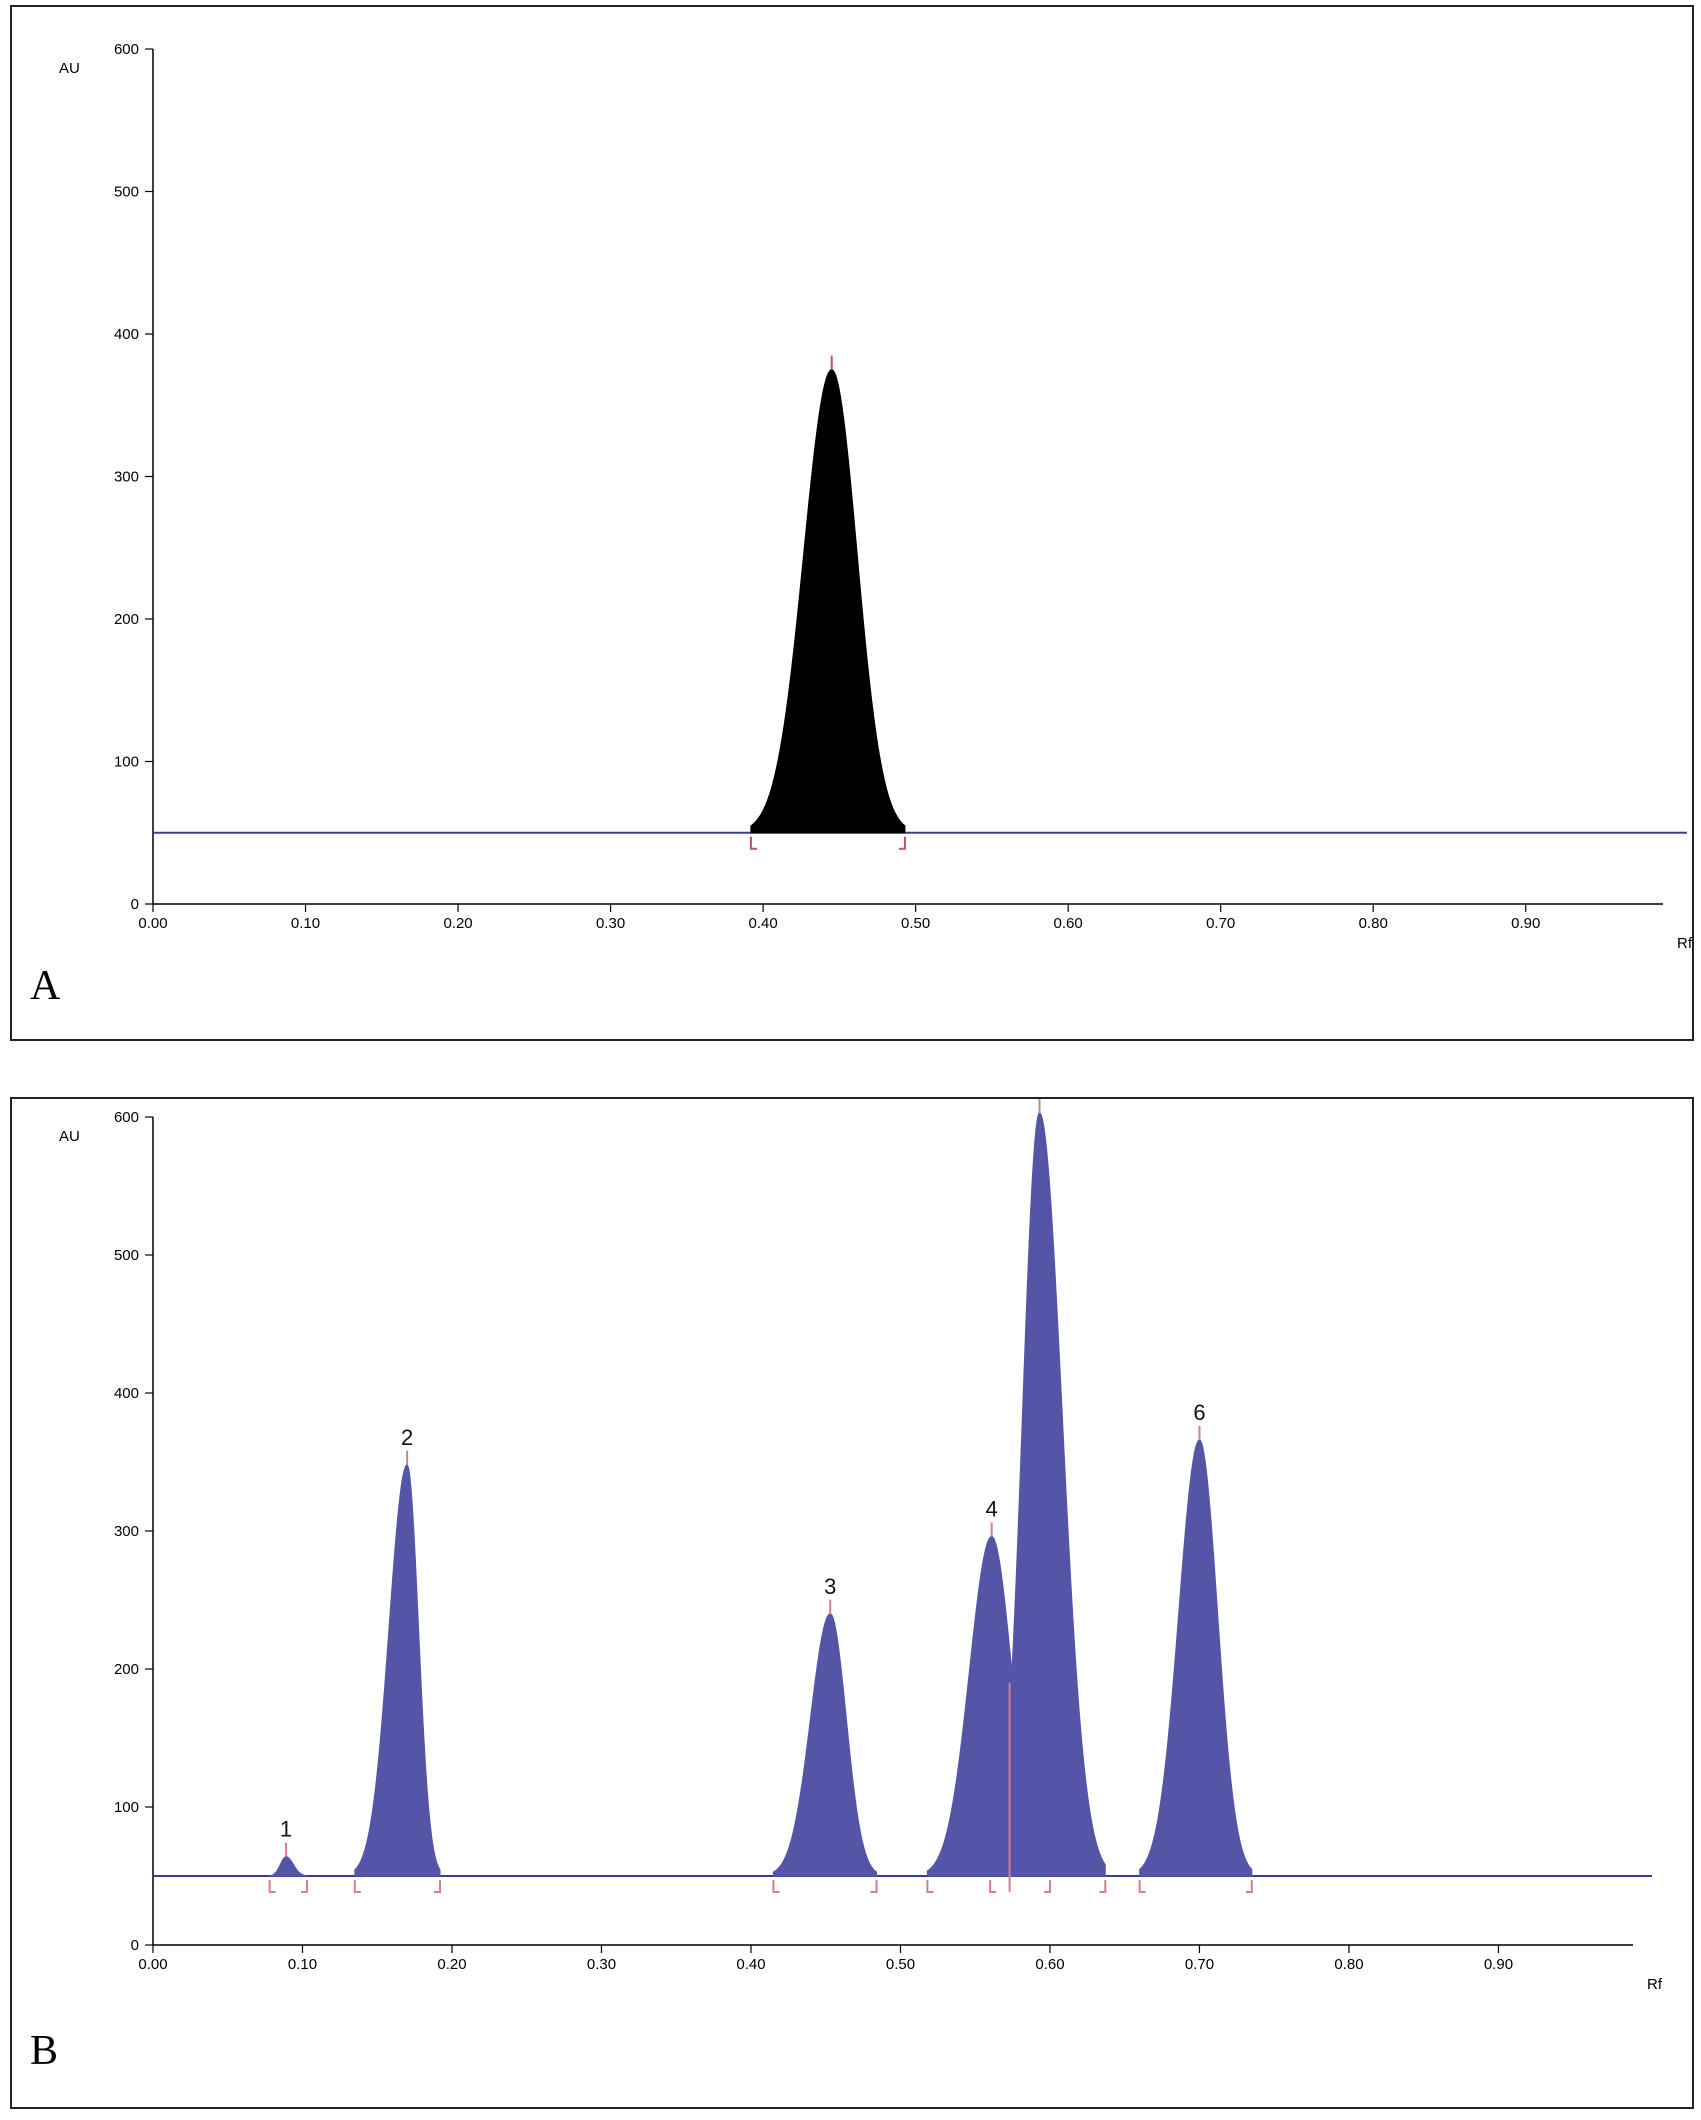  Describe the element at coordinates (45, 986) in the screenshot. I see `panel-label-a: A` at that location.